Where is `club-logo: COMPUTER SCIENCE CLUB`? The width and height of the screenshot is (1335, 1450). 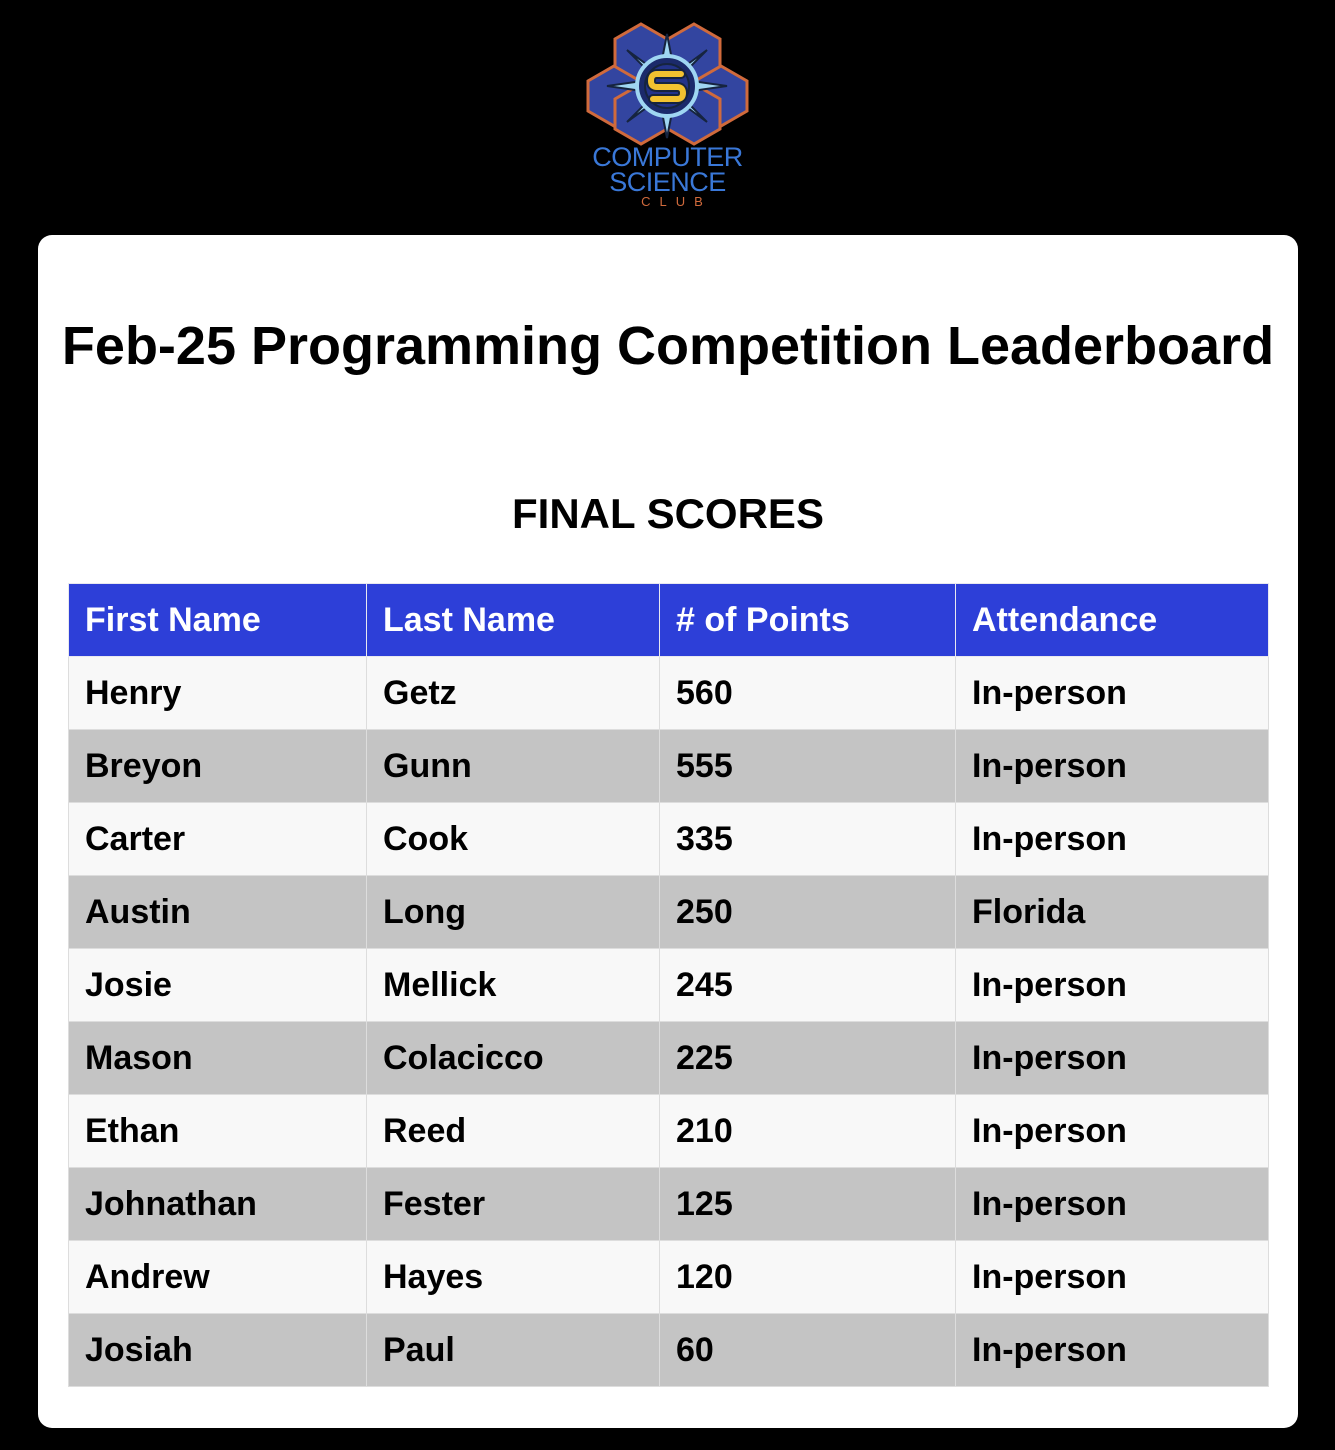
club-logo: COMPUTER SCIENCE CLUB is located at coordinates (667, 114).